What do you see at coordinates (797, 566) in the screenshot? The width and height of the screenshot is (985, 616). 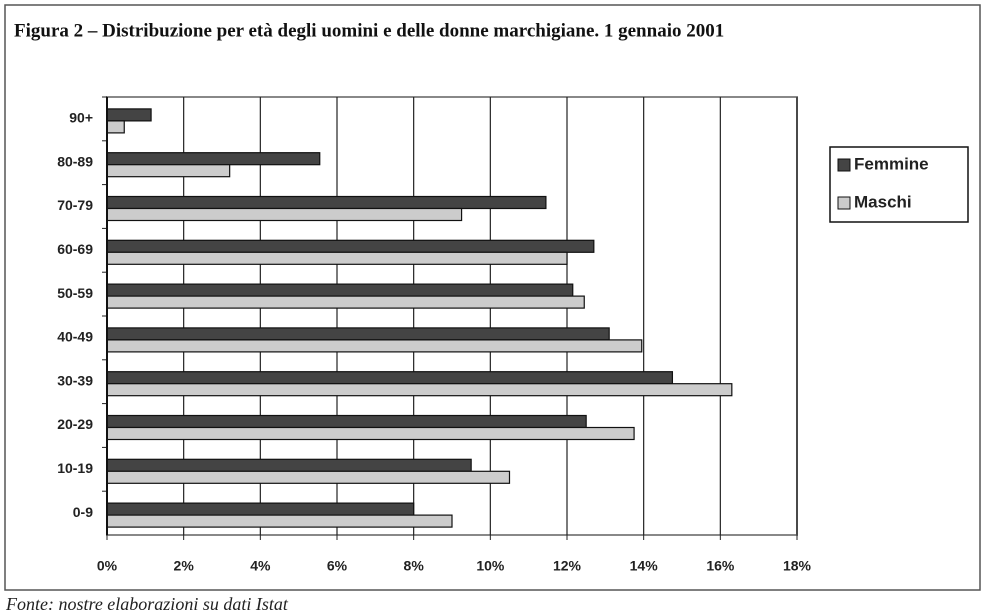 I see `x-tick-label: 18%` at bounding box center [797, 566].